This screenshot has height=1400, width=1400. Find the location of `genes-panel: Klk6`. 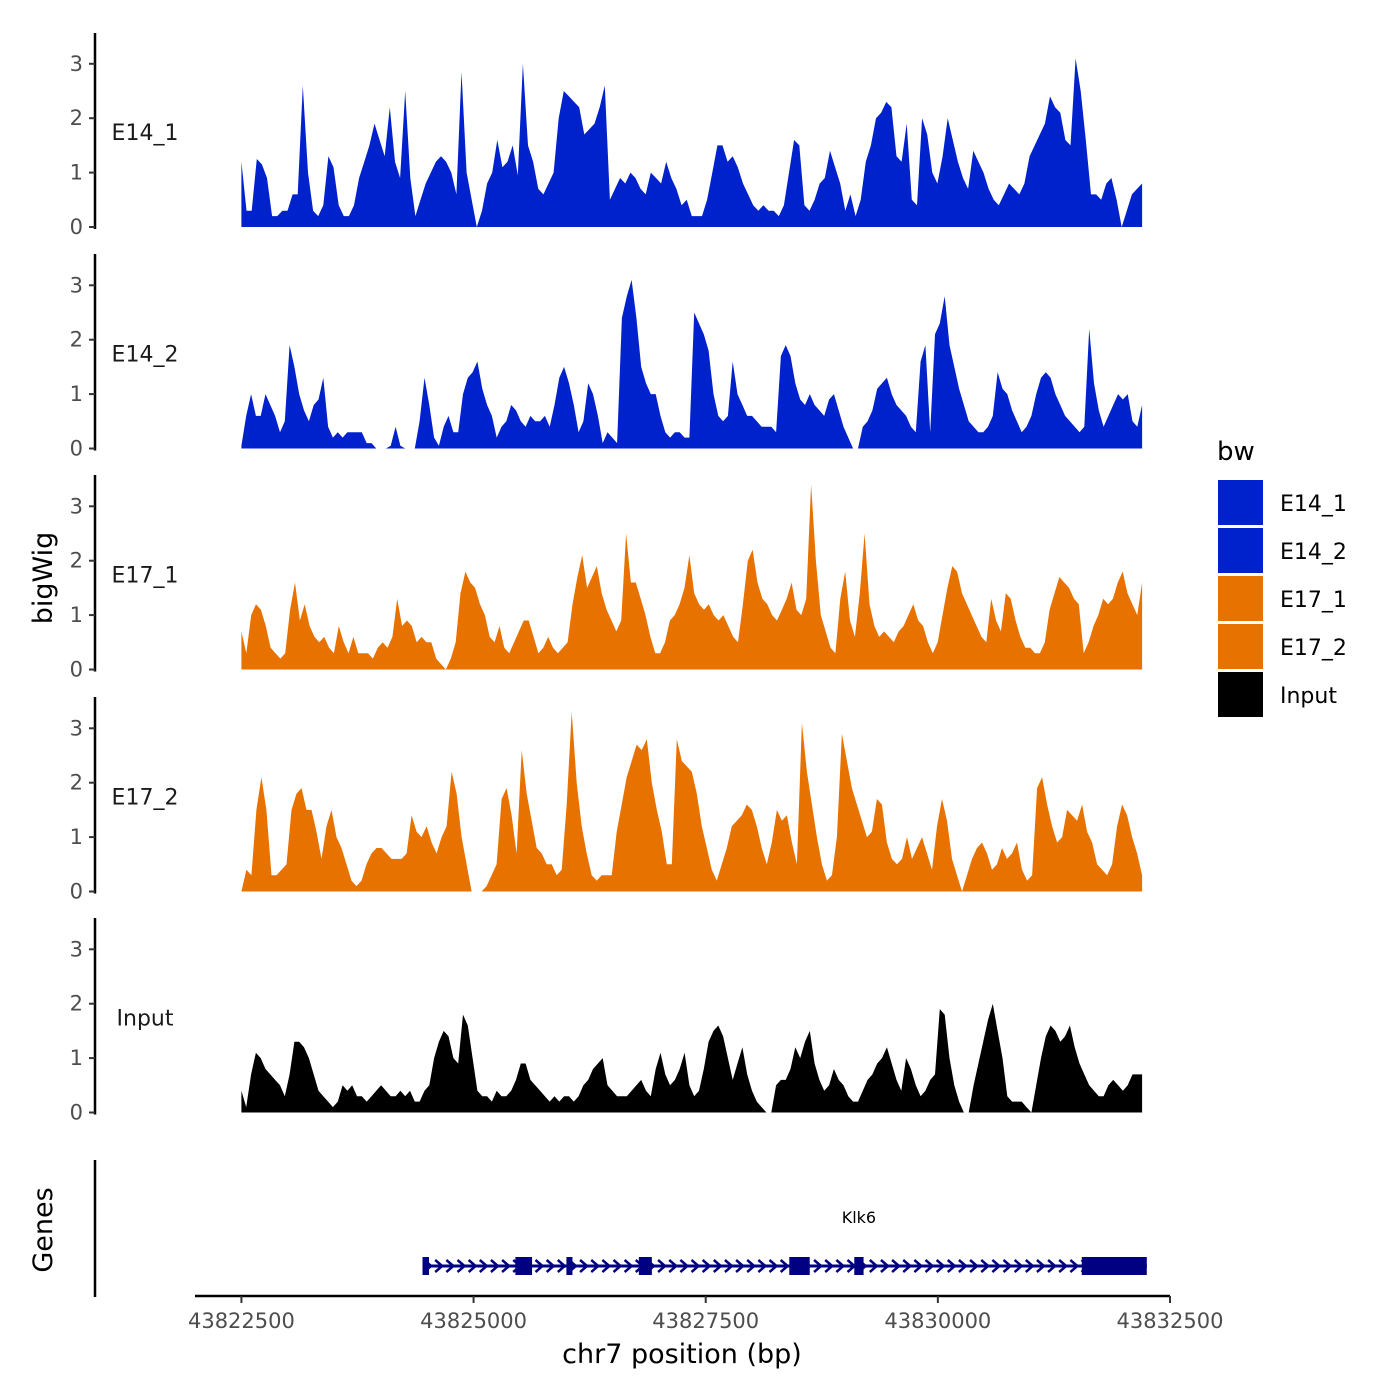

genes-panel: Klk6 is located at coordinates (620, 1228).